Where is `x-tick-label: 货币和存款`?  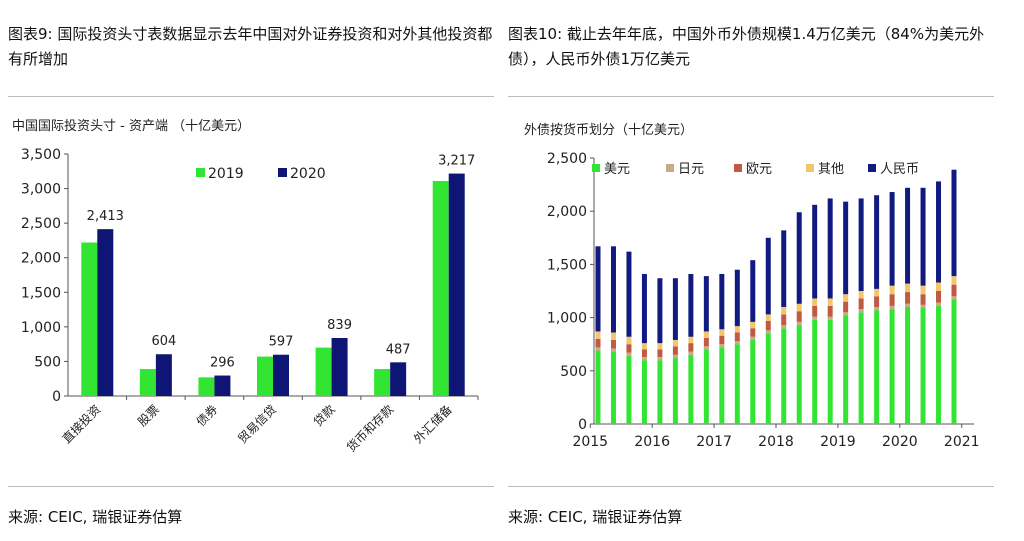 x-tick-label: 货币和存款 is located at coordinates (369, 428).